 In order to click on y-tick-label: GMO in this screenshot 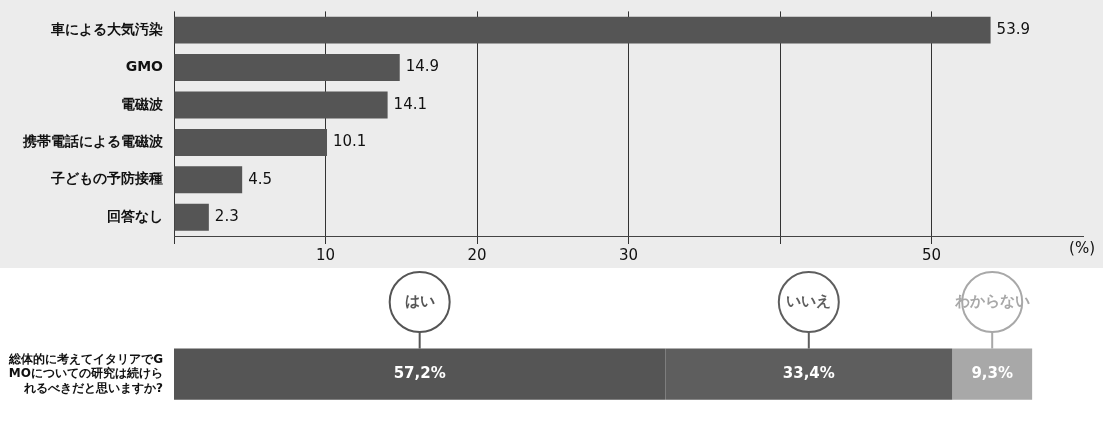, I will do `click(144, 66)`.